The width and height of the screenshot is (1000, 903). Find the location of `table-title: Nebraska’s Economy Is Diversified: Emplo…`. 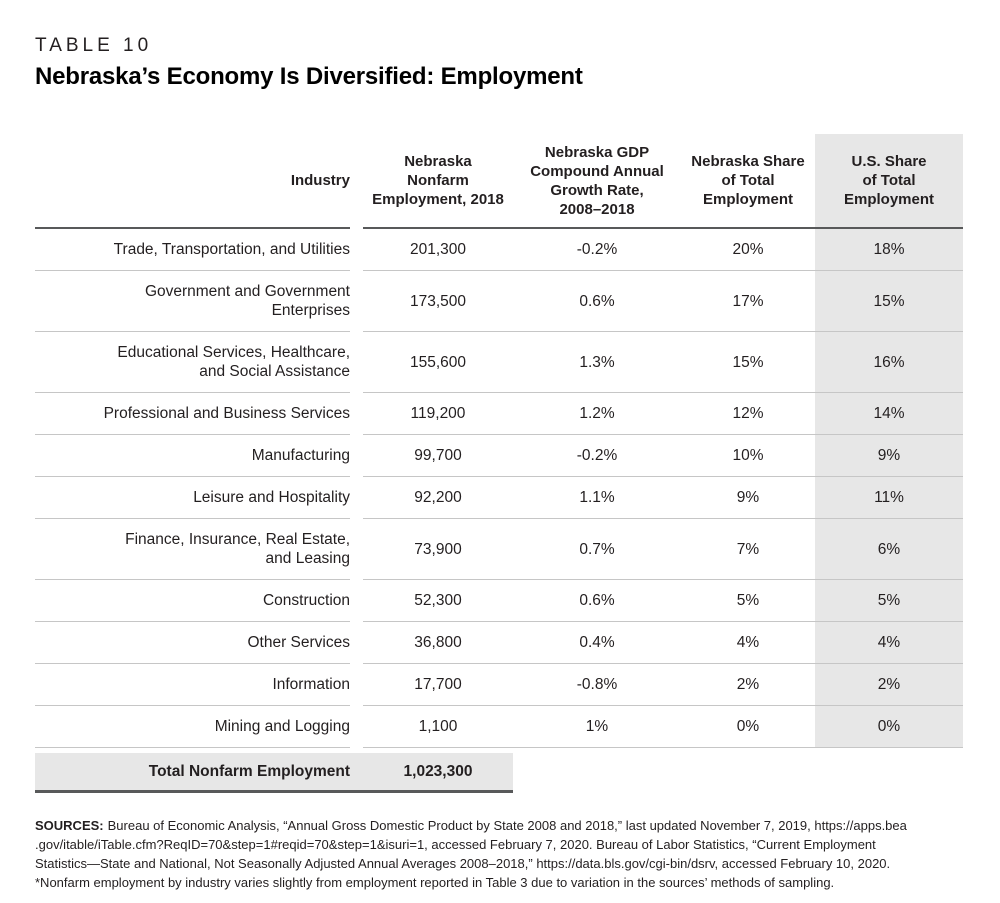

table-title: Nebraska’s Economy Is Diversified: Emplo… is located at coordinates (309, 76).